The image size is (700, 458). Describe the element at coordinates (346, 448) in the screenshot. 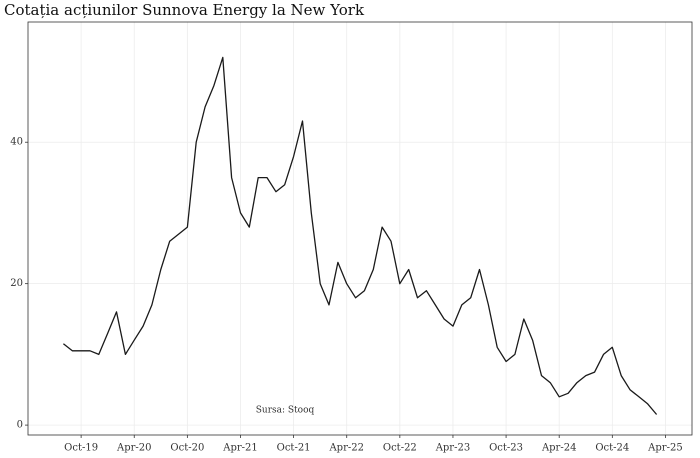

I see `x-tick-label: Apr-22` at that location.